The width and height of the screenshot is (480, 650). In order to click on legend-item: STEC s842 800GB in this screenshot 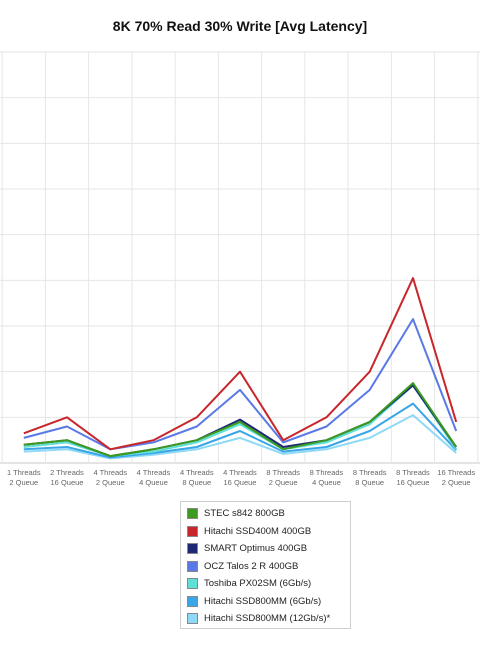, I will do `click(268, 514)`.